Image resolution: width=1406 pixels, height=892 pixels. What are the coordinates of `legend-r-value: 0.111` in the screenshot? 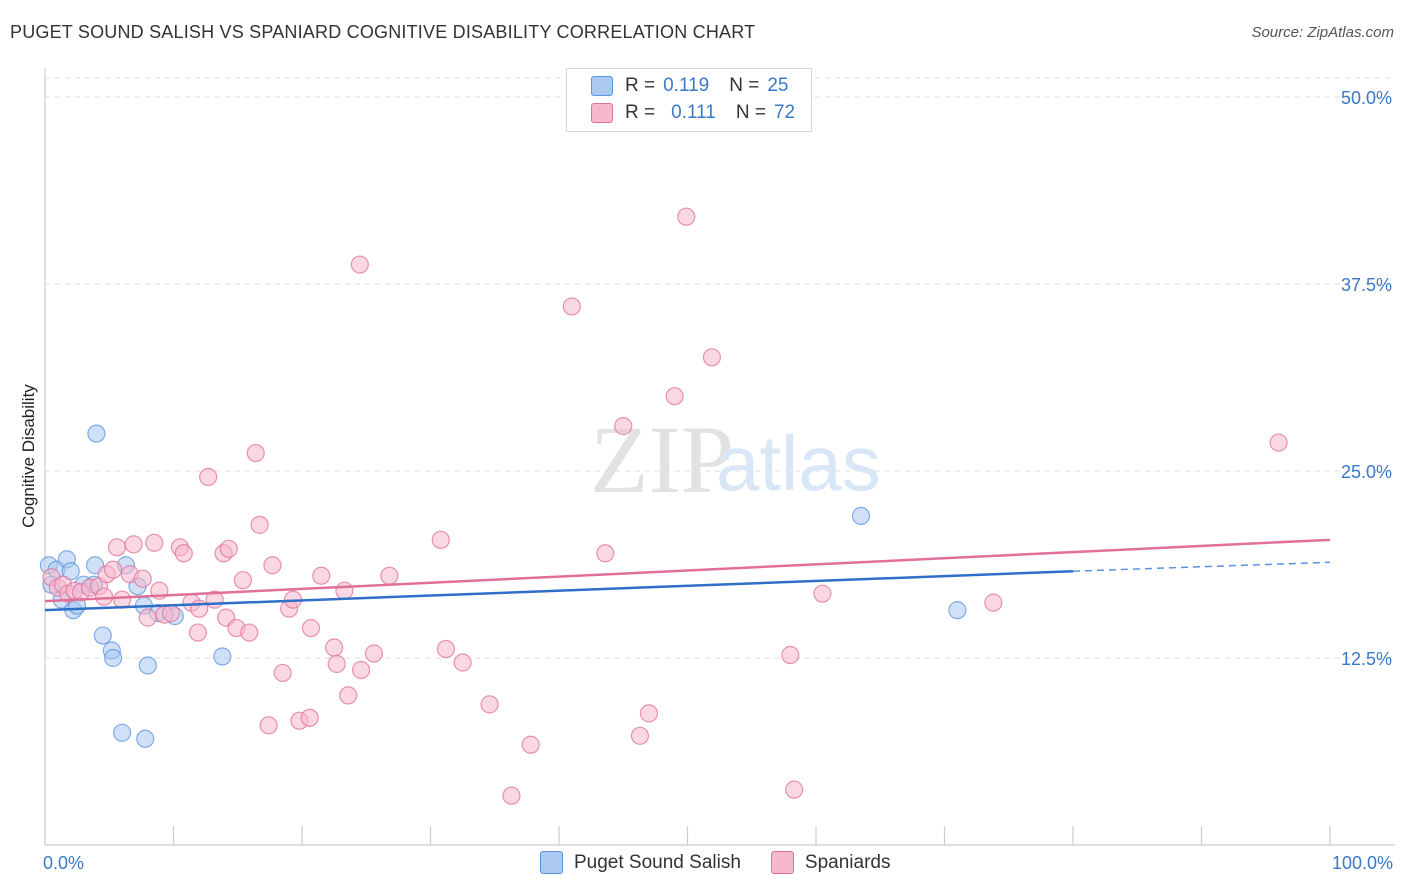 It's located at (693, 112).